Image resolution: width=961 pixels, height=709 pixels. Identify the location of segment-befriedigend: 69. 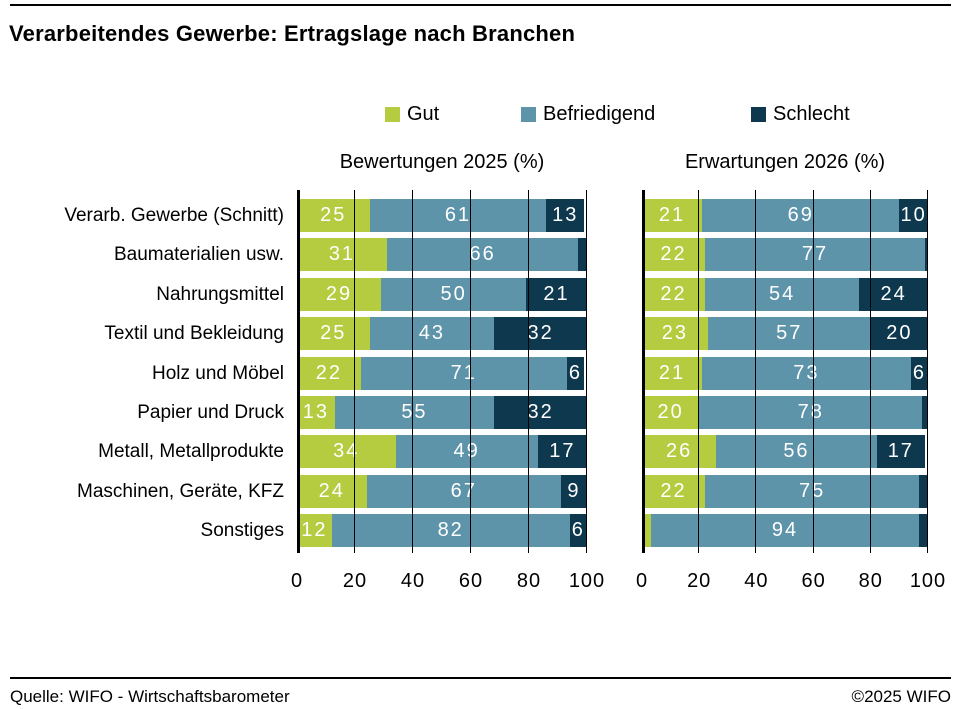
(801, 215).